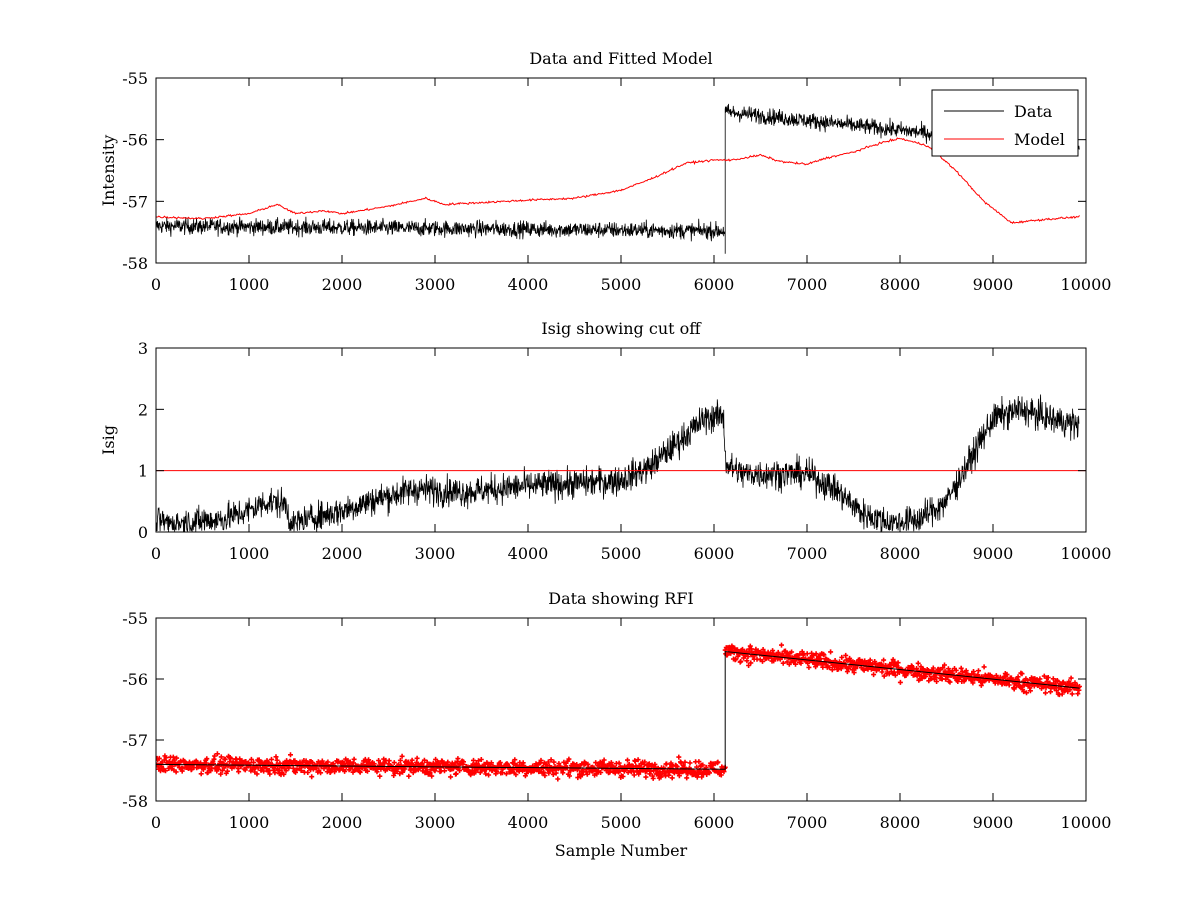 The image size is (1200, 904). What do you see at coordinates (108, 440) in the screenshot?
I see `y-axis-label: Isig` at bounding box center [108, 440].